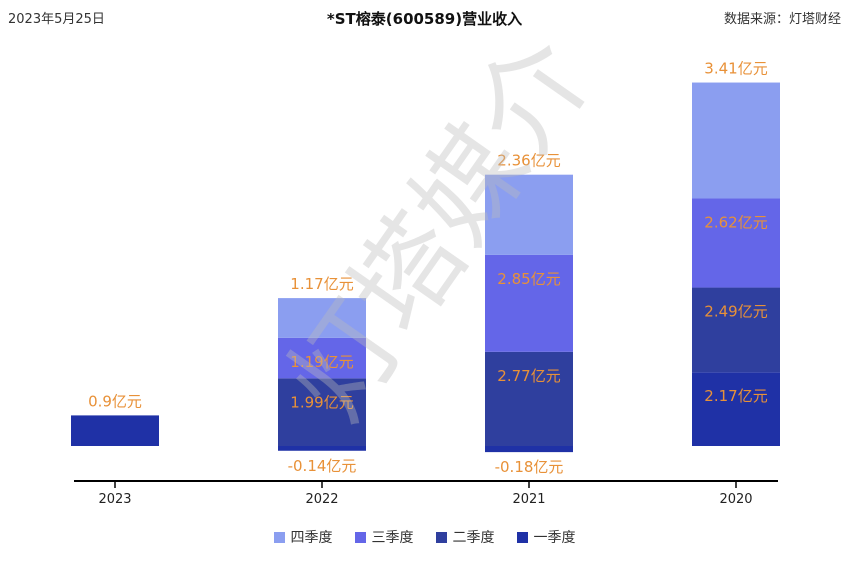 Image resolution: width=849 pixels, height=565 pixels. What do you see at coordinates (736, 243) in the screenshot?
I see `bar-segment-2020-q3` at bounding box center [736, 243].